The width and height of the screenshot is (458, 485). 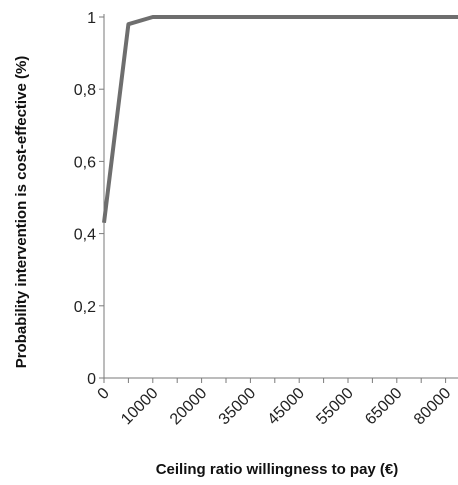 What do you see at coordinates (85, 307) in the screenshot?
I see `y-tick-label: 0,2` at bounding box center [85, 307].